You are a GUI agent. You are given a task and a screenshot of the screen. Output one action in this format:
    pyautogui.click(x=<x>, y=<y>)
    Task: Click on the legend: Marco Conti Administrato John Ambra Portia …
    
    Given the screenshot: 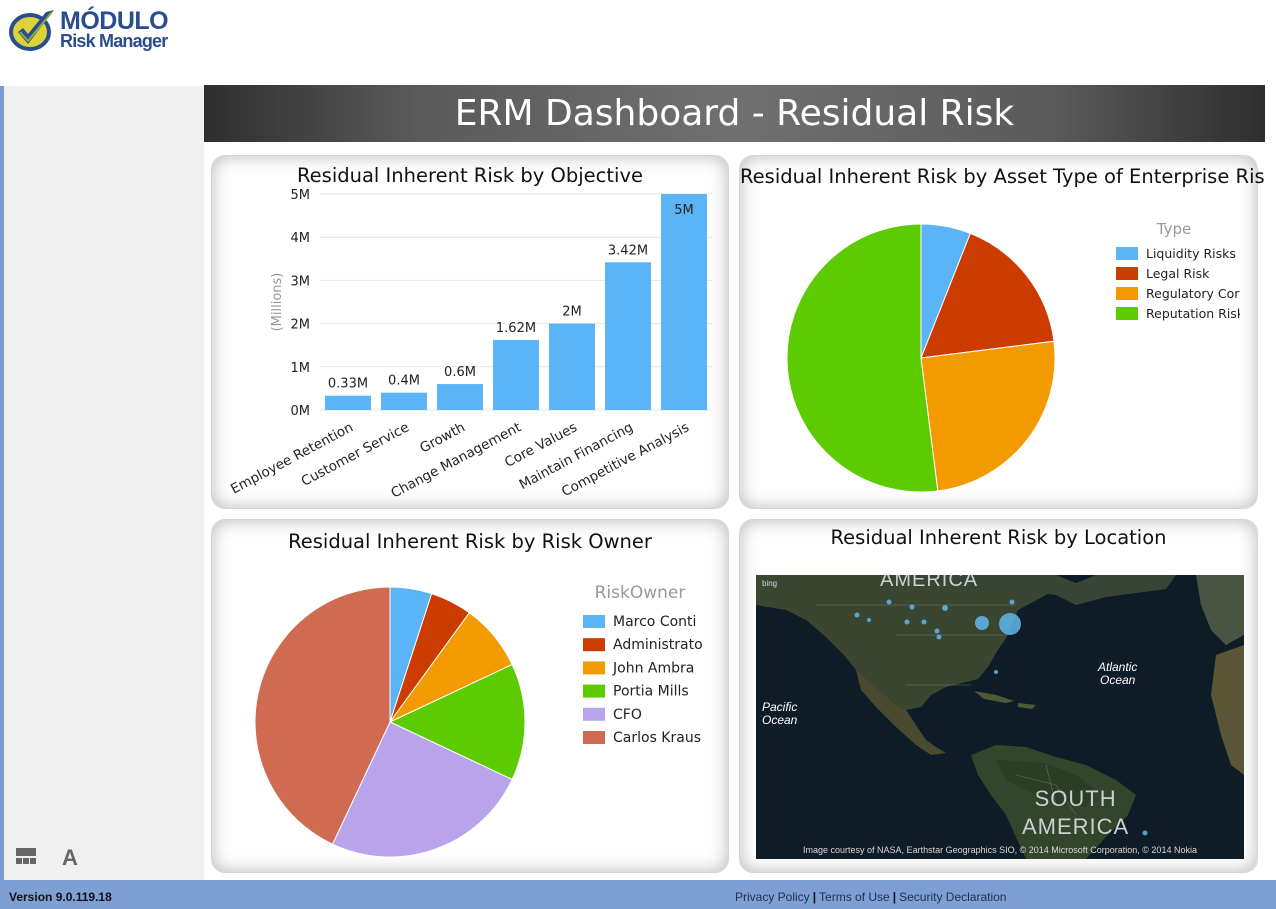 What is the action you would take?
    pyautogui.click(x=643, y=680)
    